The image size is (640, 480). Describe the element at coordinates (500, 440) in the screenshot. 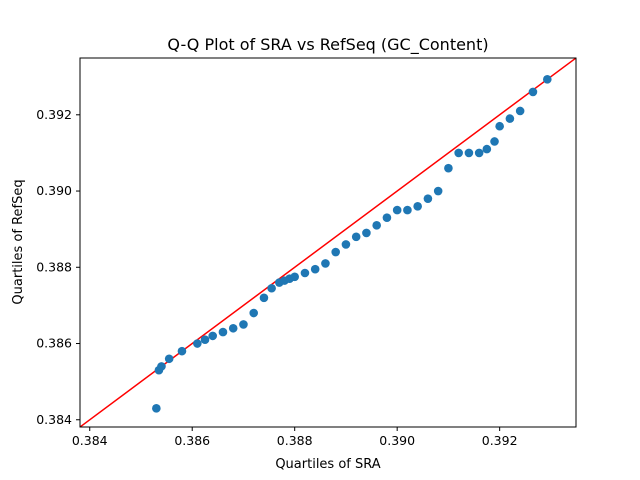

I see `x-tick-label: 0.392` at that location.